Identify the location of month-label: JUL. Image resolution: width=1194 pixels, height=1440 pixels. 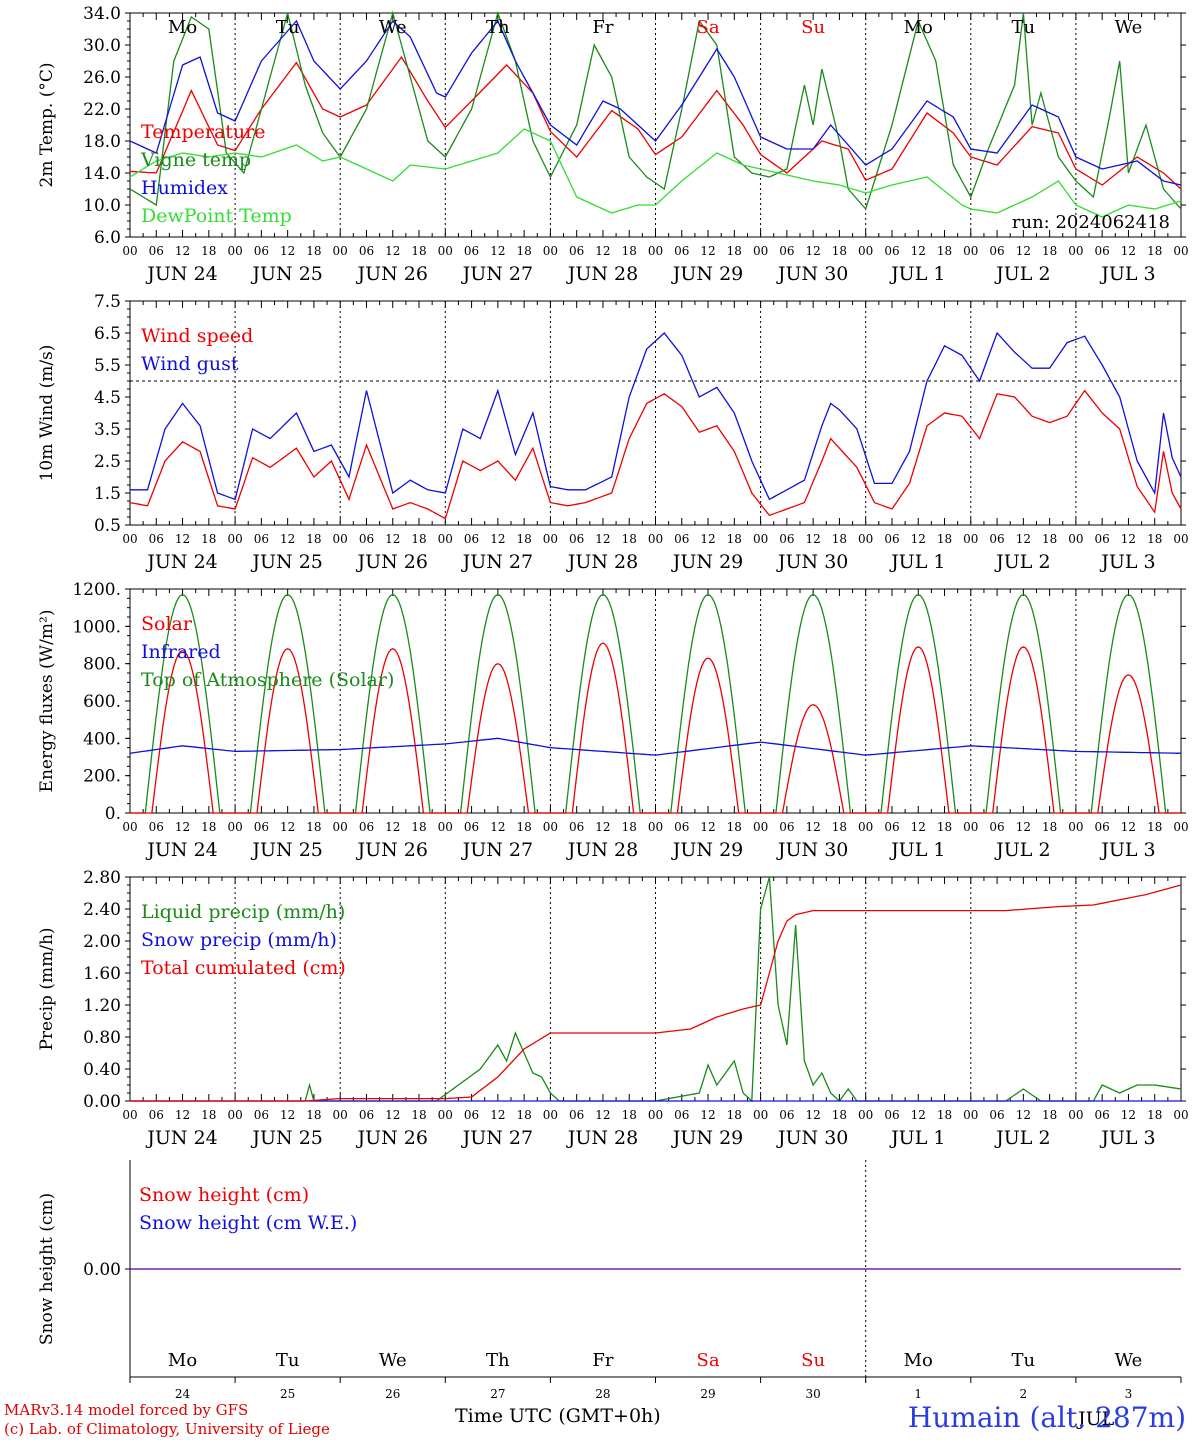
(1095, 1419).